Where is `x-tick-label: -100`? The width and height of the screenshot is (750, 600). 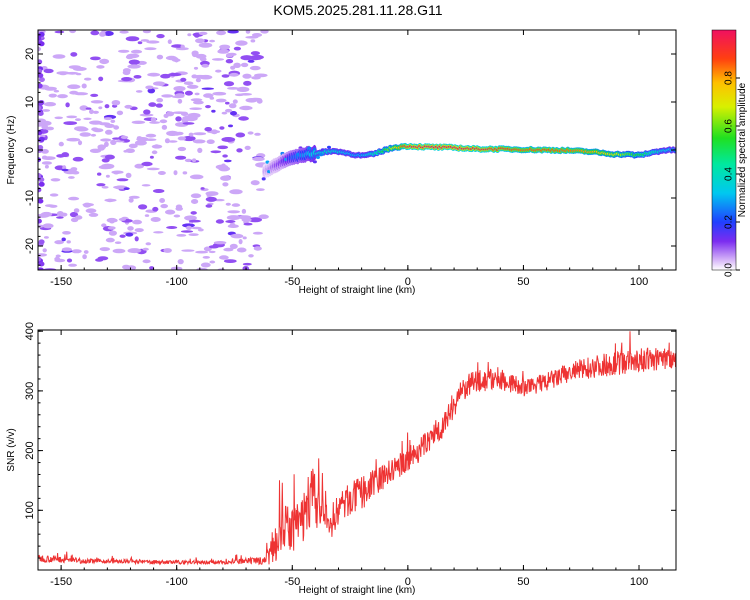
x-tick-label: -100 is located at coordinates (177, 282).